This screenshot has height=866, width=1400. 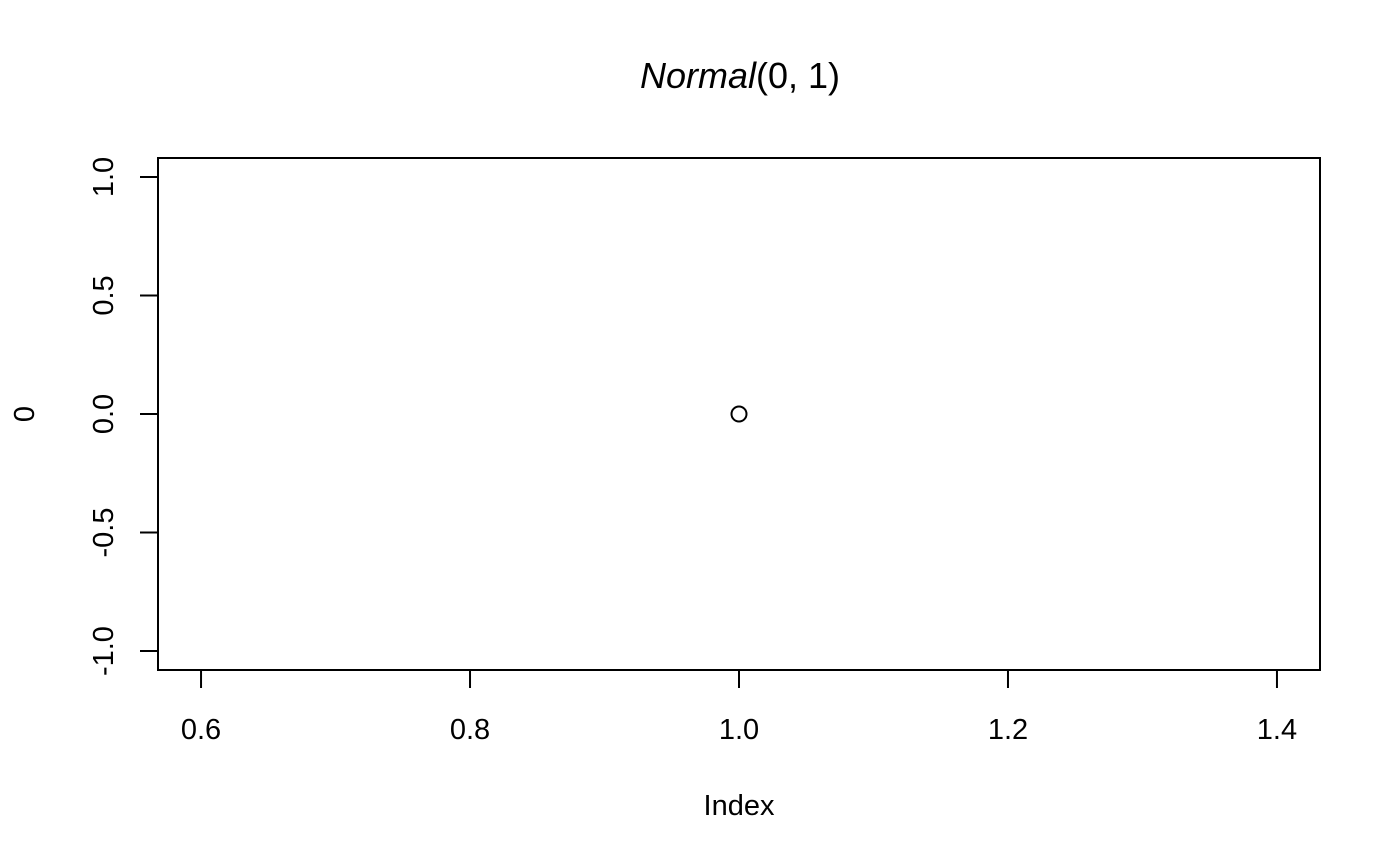 What do you see at coordinates (104, 295) in the screenshot?
I see `y-tick-label: 0.5` at bounding box center [104, 295].